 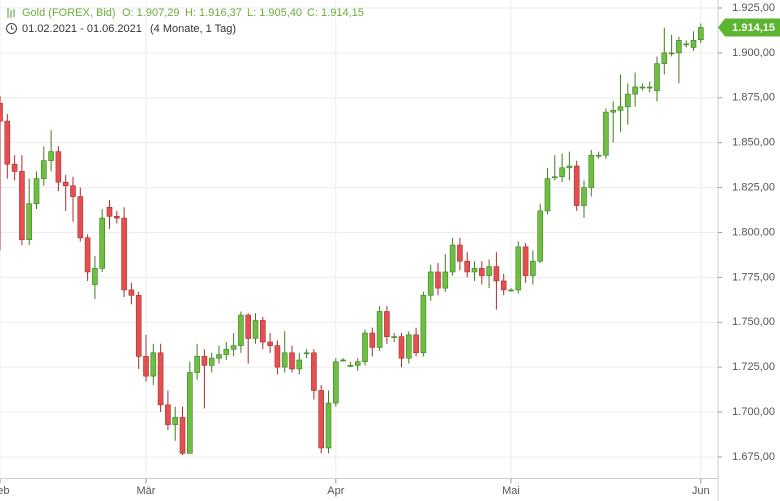 I want to click on y-tick-label: 1.825,00, so click(x=753, y=187).